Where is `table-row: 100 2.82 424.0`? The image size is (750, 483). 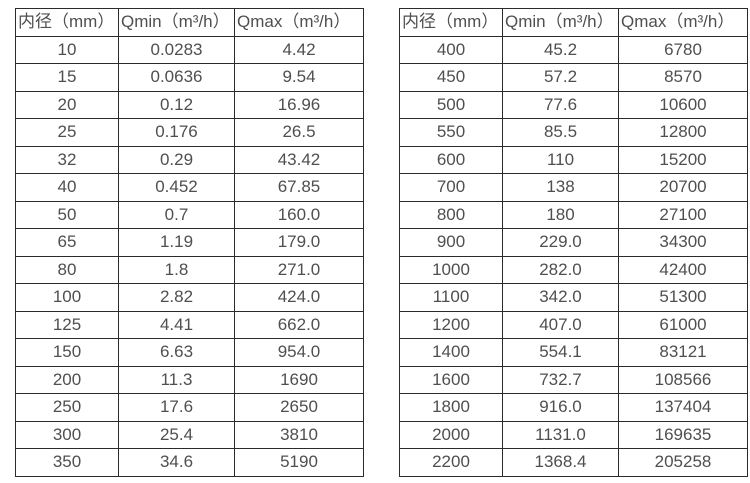 table-row: 100 2.82 424.0 is located at coordinates (189, 297).